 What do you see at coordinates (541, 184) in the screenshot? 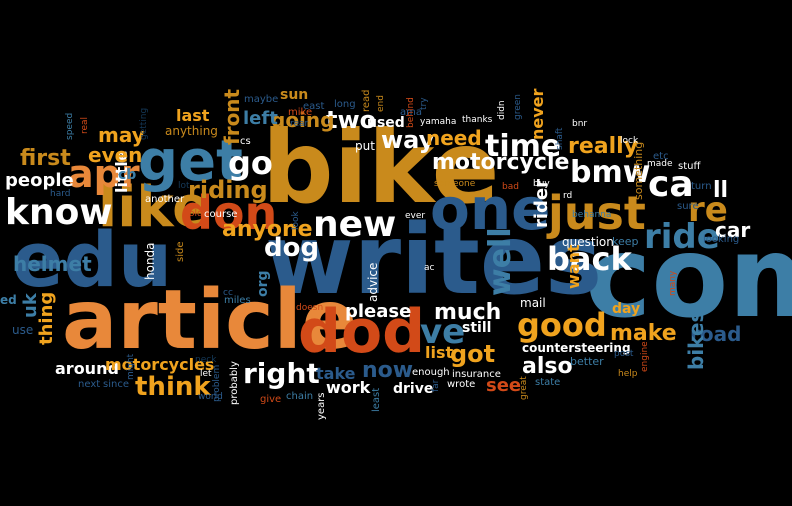
I see `word-buy: buy` at bounding box center [541, 184].